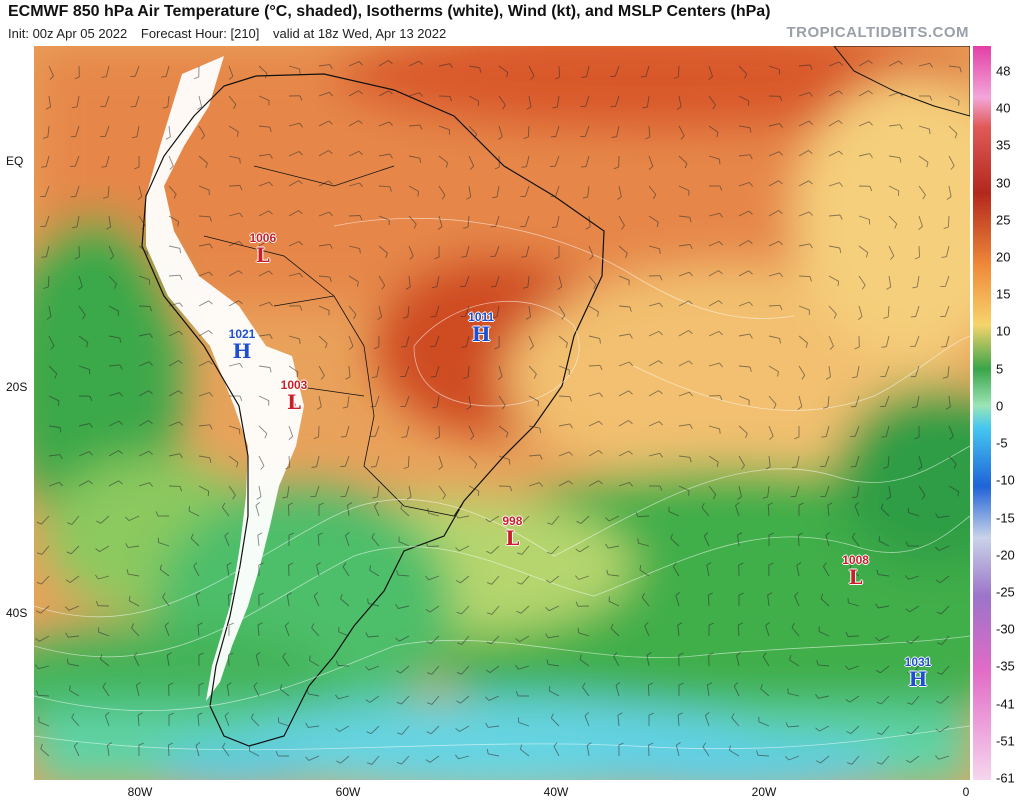  I want to click on colorbar-tick-label: 40, so click(1003, 108).